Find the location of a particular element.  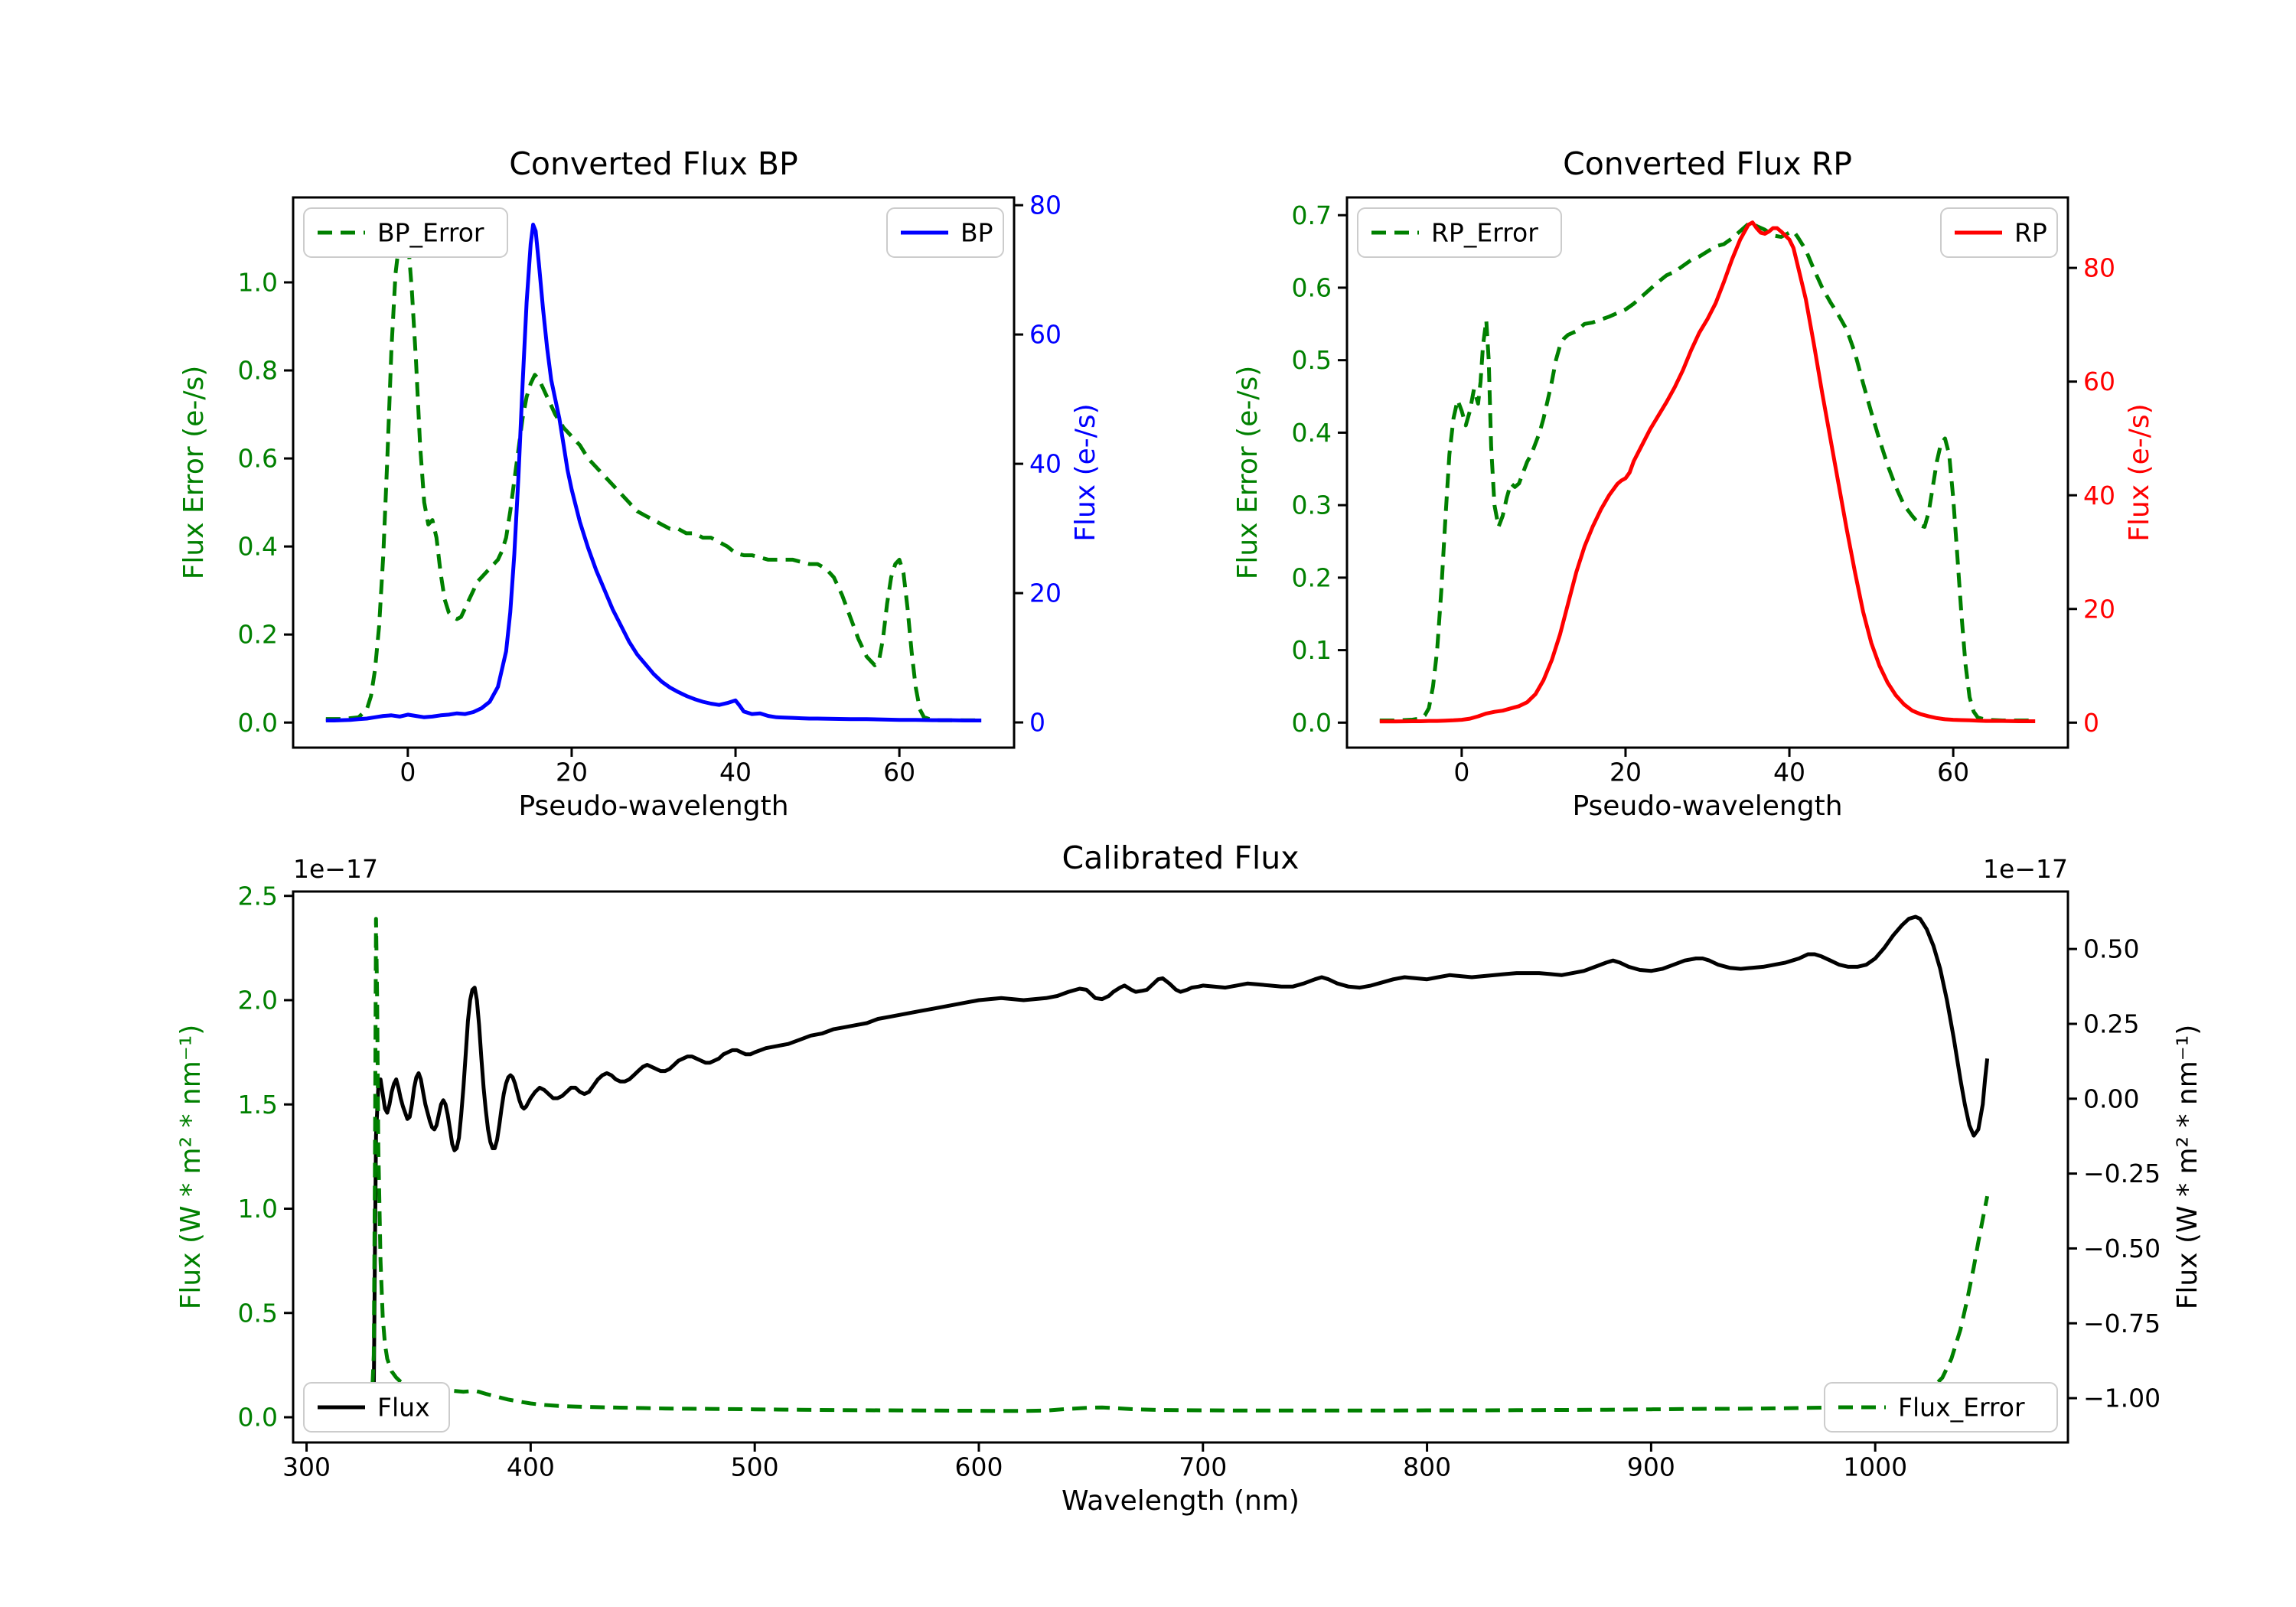

bp-right-axis-label: Flux (e-/s) is located at coordinates (1085, 472).